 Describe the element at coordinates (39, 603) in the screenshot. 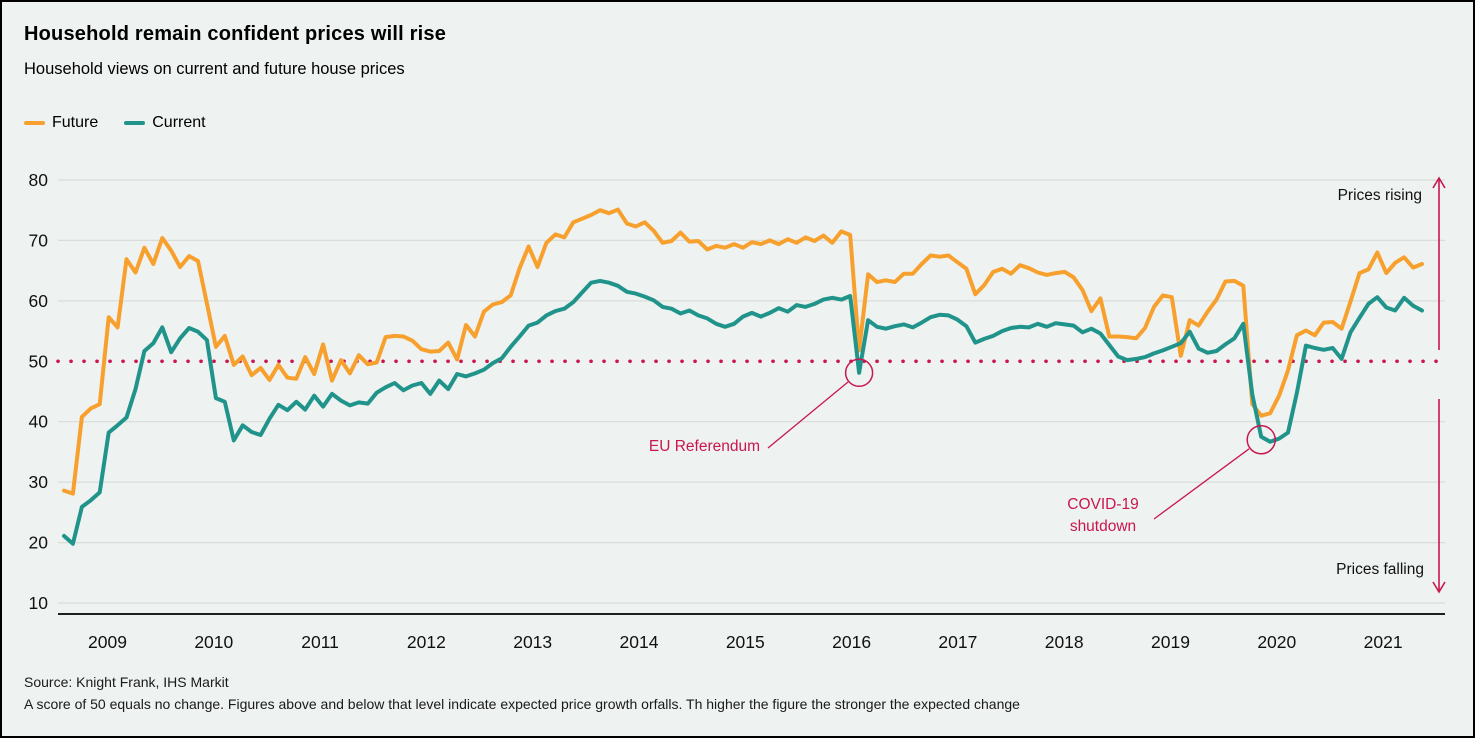

I see `y-tick-label: 10` at that location.